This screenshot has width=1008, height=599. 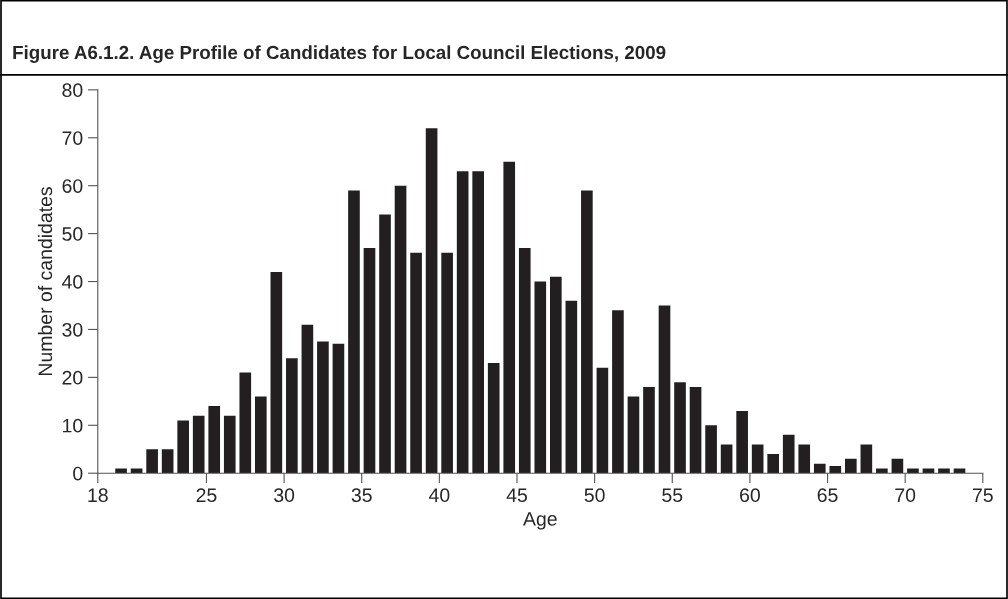 What do you see at coordinates (98, 495) in the screenshot?
I see `x-tick-label: 18` at bounding box center [98, 495].